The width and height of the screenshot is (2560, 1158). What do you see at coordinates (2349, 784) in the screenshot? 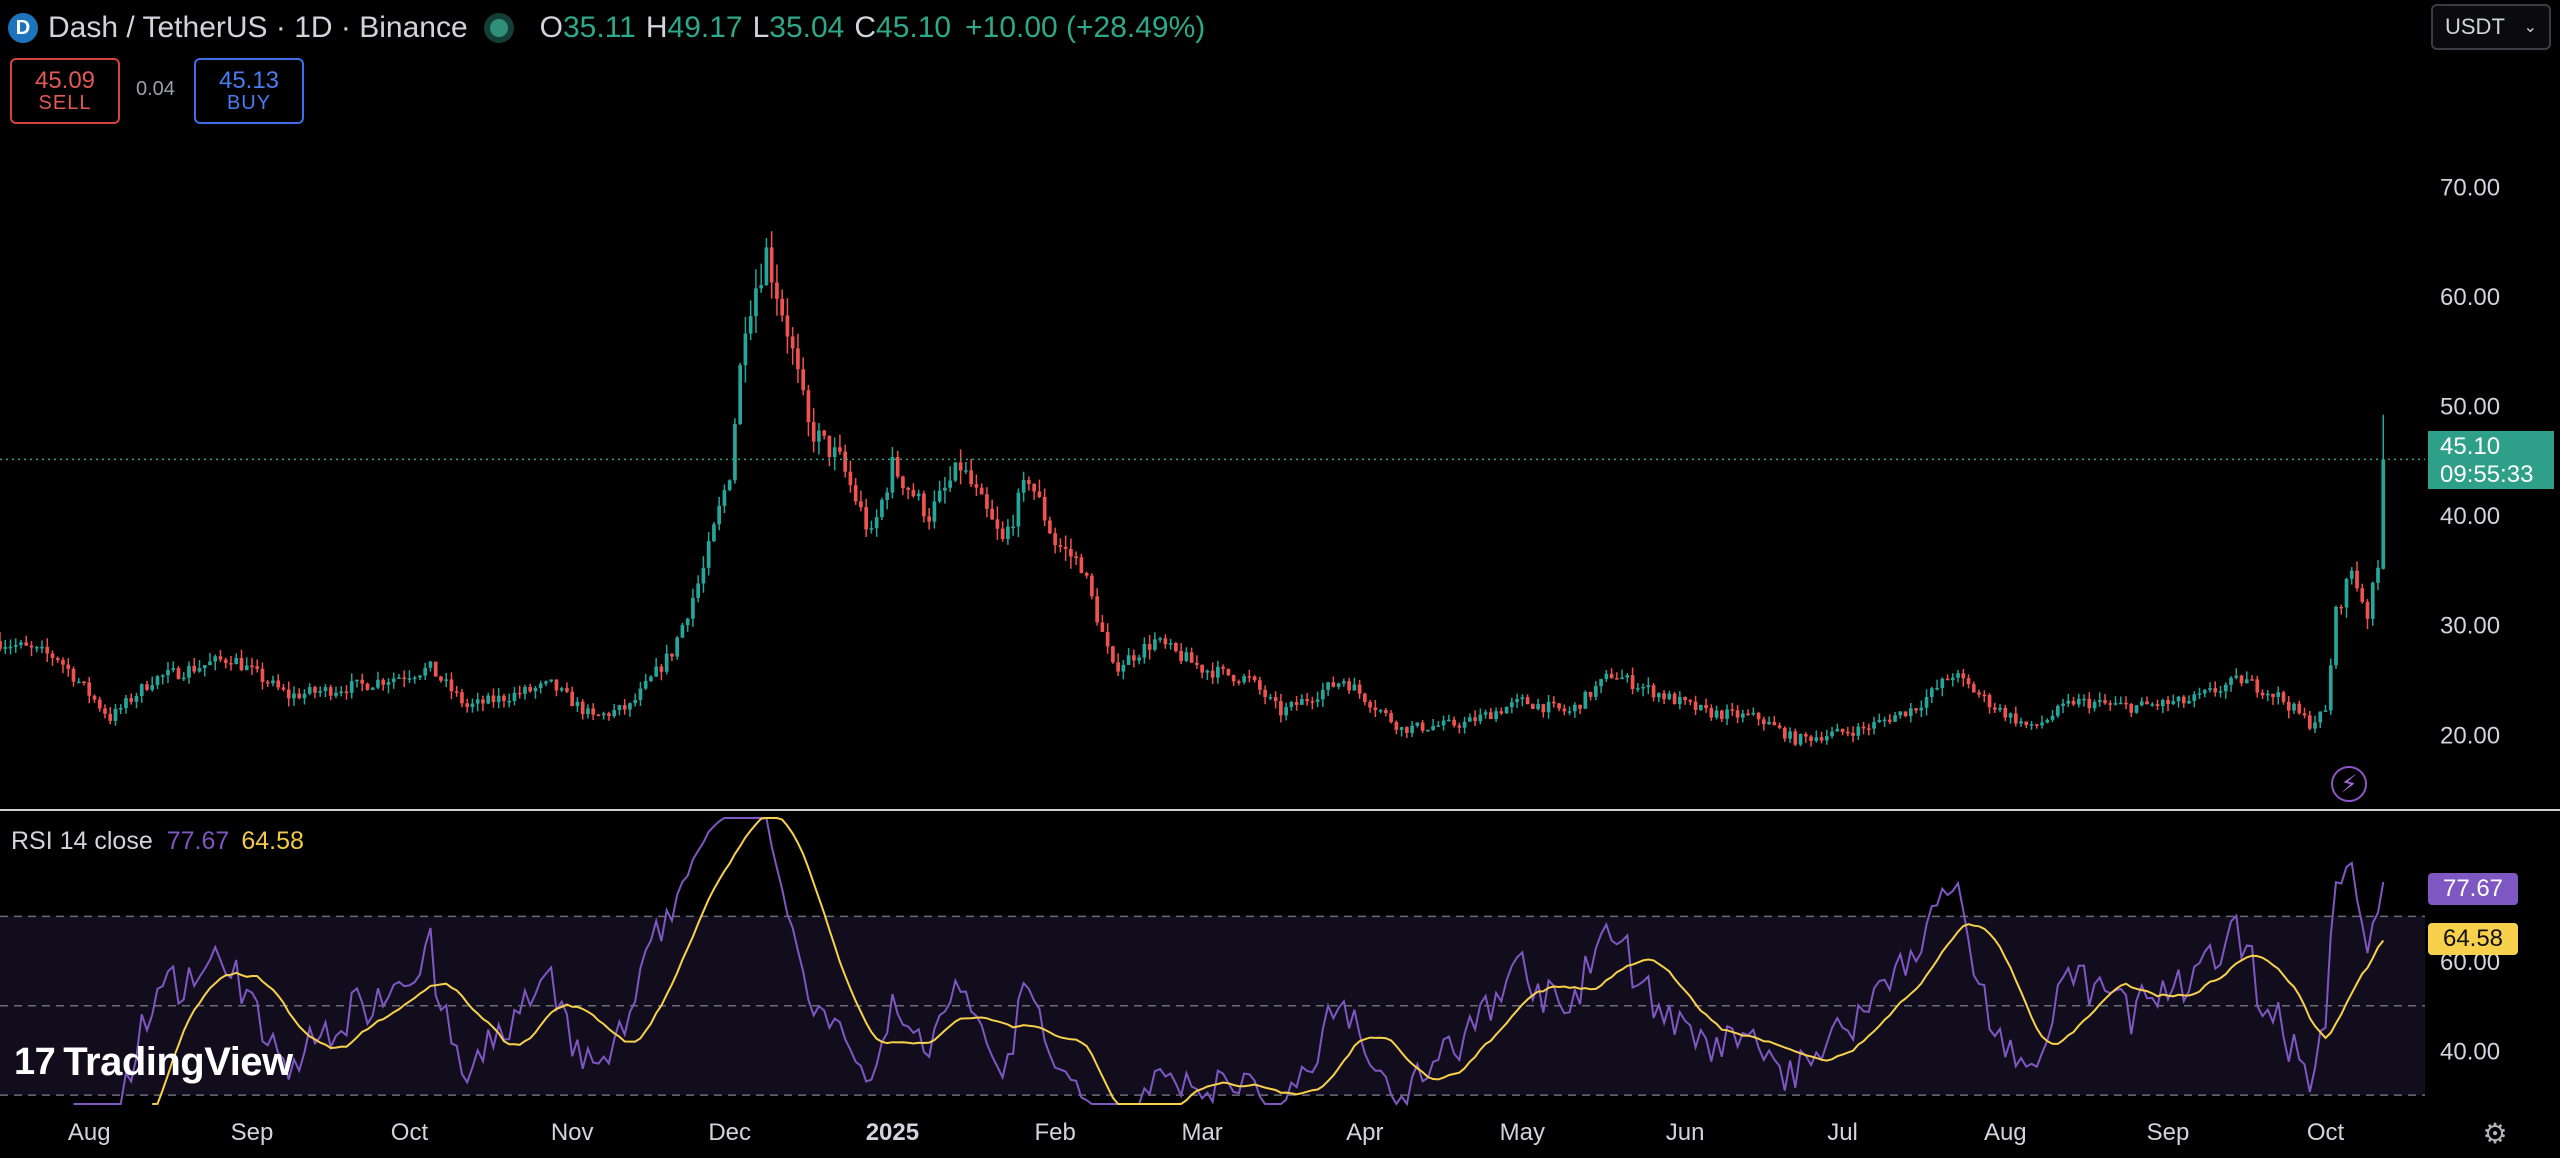
I see `lightning-bolt-icon: ⚡` at bounding box center [2349, 784].